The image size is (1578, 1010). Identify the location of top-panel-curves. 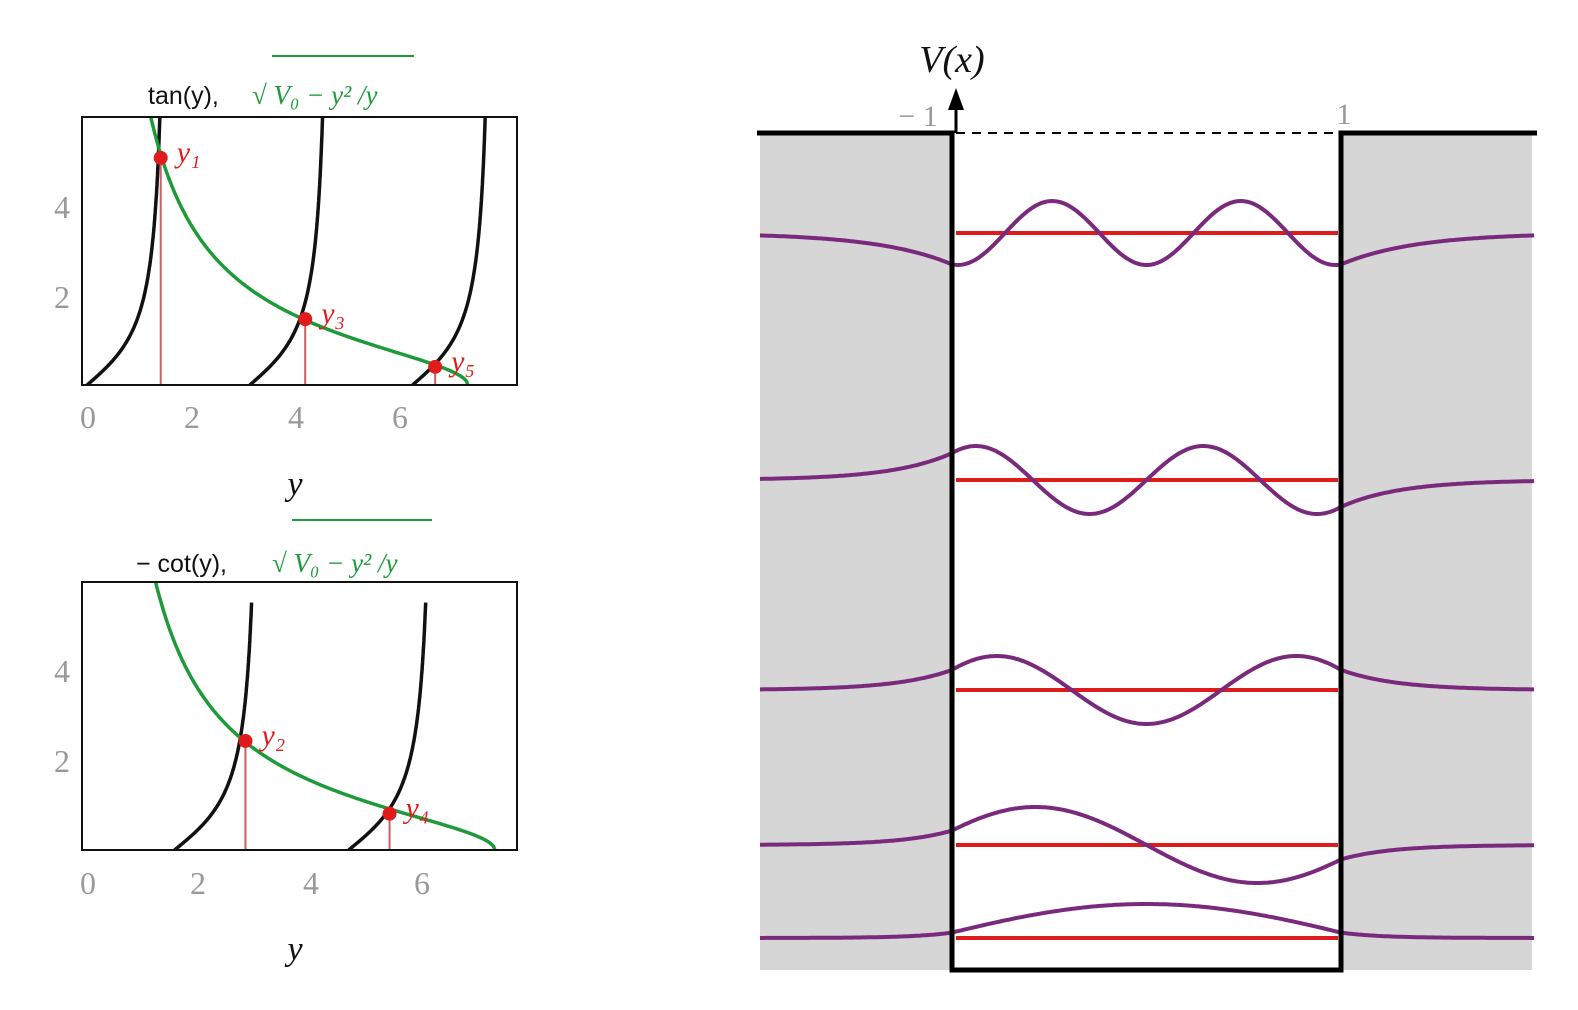
(286, 251).